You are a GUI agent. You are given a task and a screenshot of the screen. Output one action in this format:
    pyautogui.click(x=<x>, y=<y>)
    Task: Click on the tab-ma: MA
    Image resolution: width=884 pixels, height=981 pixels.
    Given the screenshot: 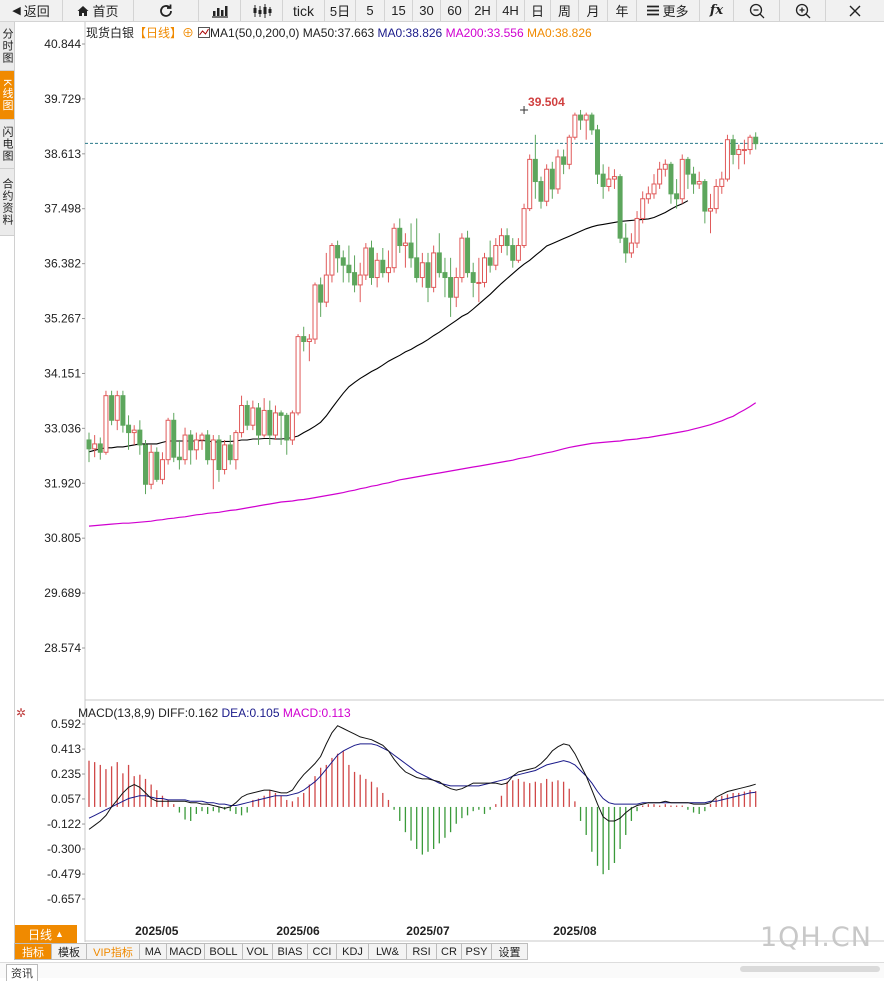 What is the action you would take?
    pyautogui.click(x=153, y=951)
    